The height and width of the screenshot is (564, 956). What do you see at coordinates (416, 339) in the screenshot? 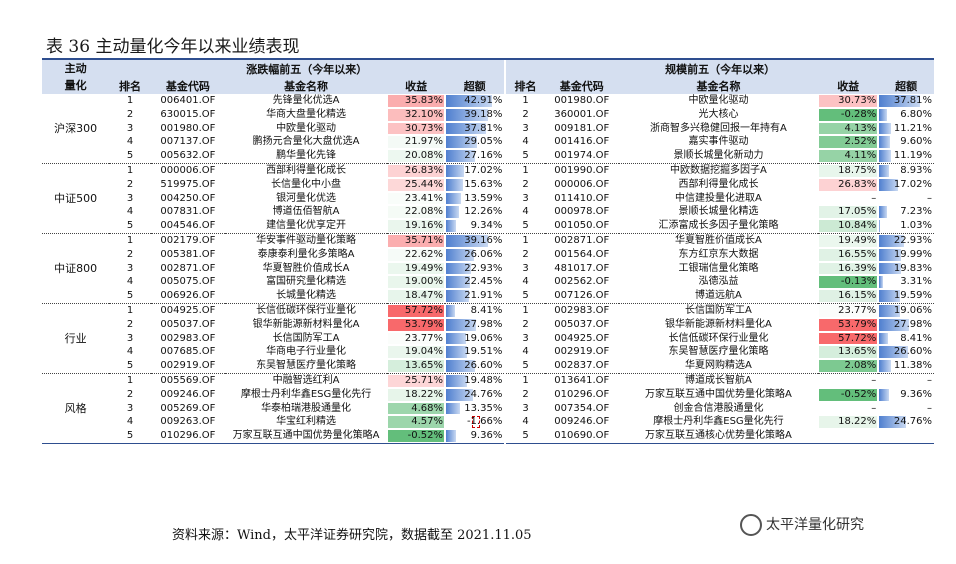
I see `return-cell: 23.77%` at bounding box center [416, 339].